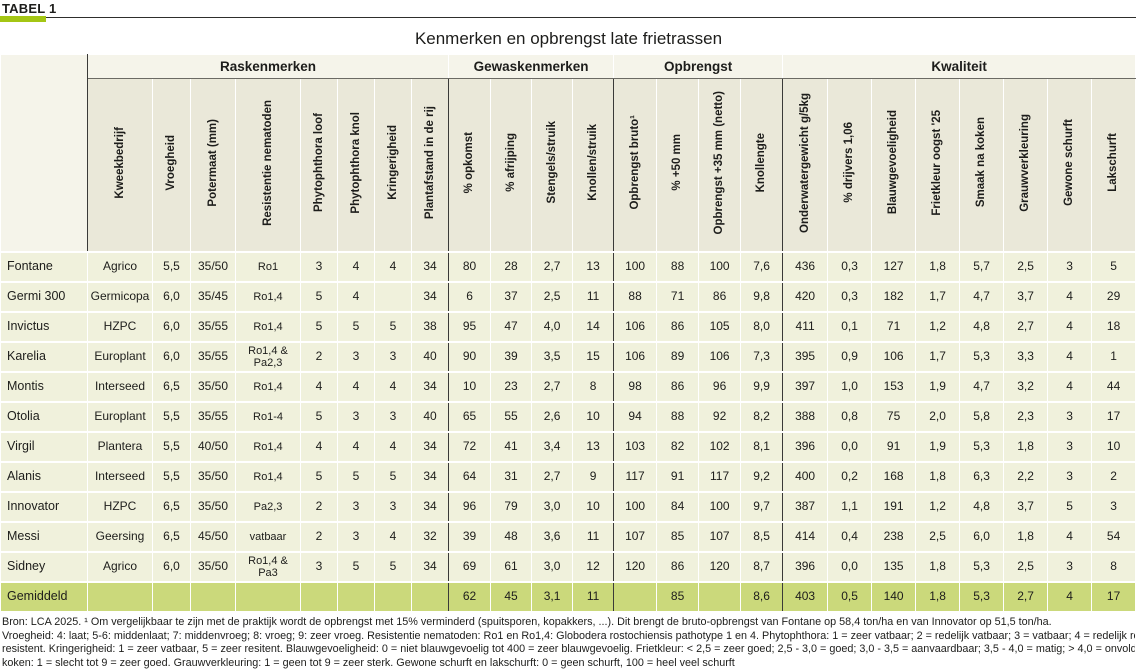 This screenshot has height=670, width=1137. What do you see at coordinates (635, 537) in the screenshot?
I see `cell: 107` at bounding box center [635, 537].